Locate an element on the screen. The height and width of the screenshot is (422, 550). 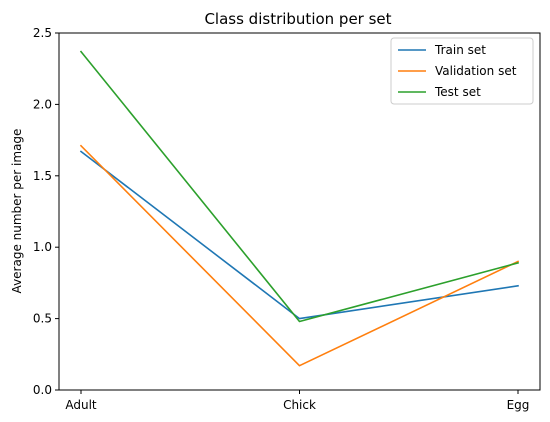
y-tick-label: 2.5 is located at coordinates (42, 33).